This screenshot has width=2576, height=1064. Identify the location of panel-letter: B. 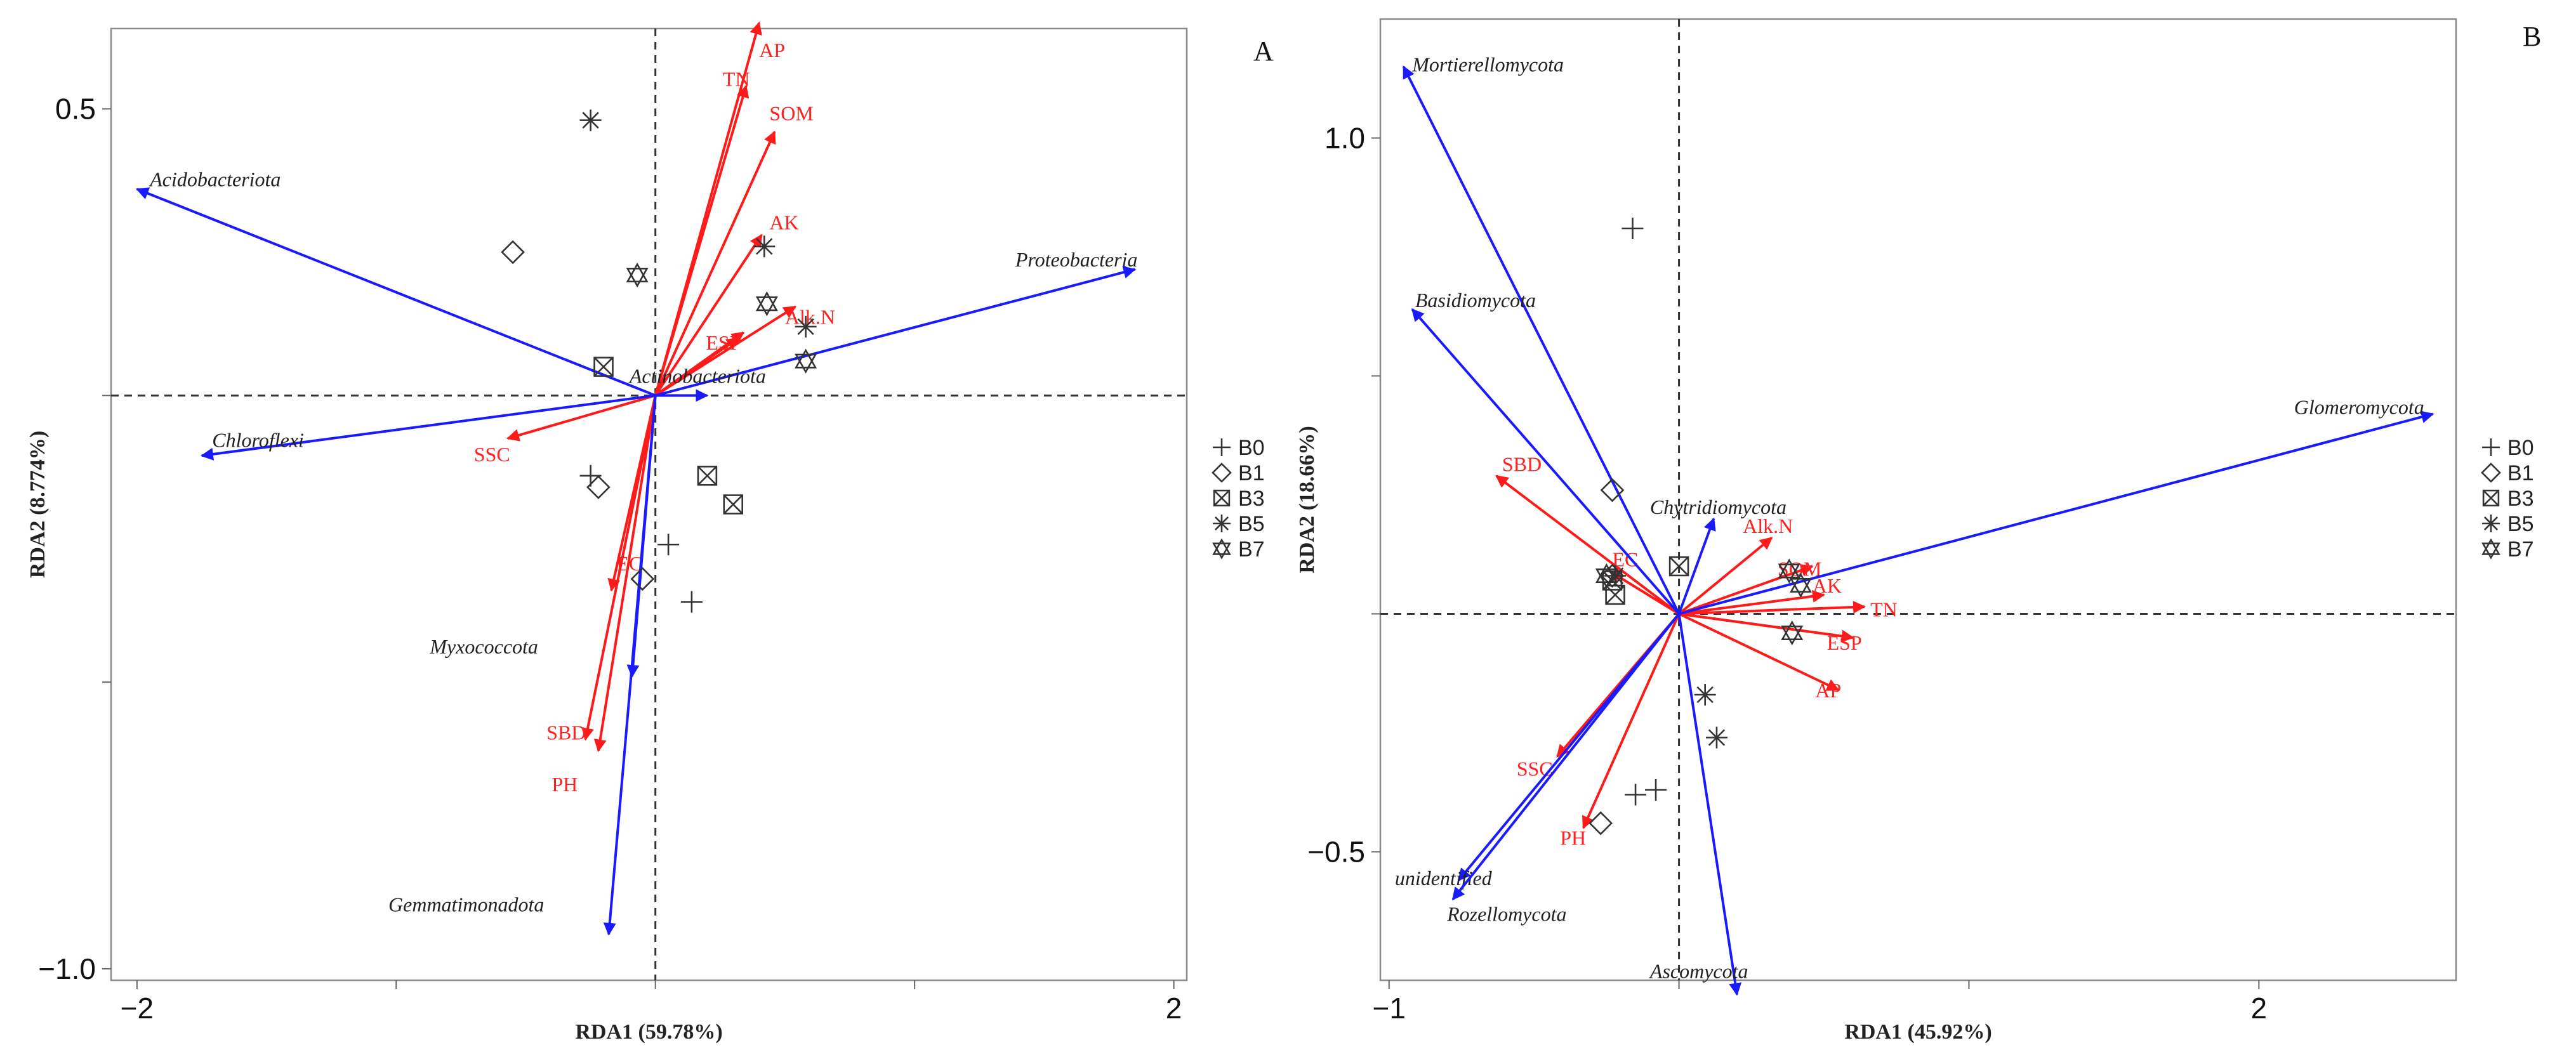
(2532, 36).